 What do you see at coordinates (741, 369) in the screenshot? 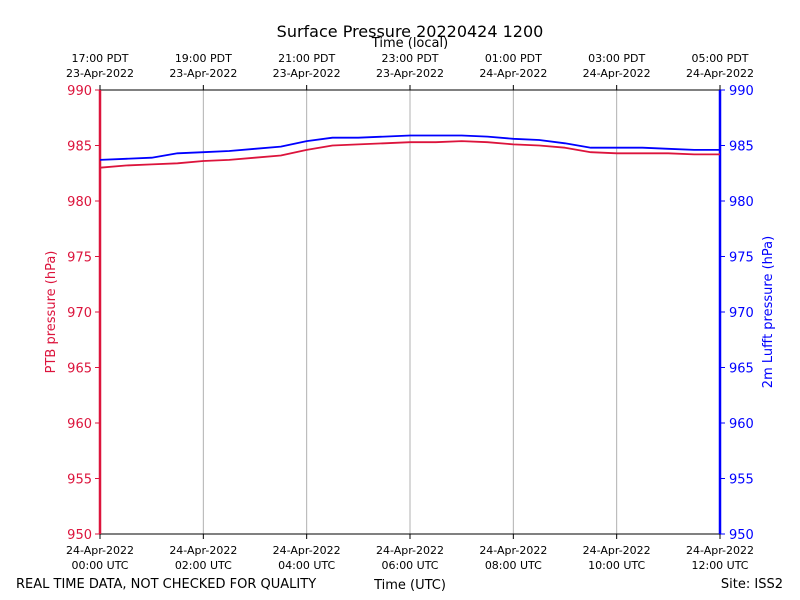
I see `right-y-tick-label: 965` at bounding box center [741, 369].